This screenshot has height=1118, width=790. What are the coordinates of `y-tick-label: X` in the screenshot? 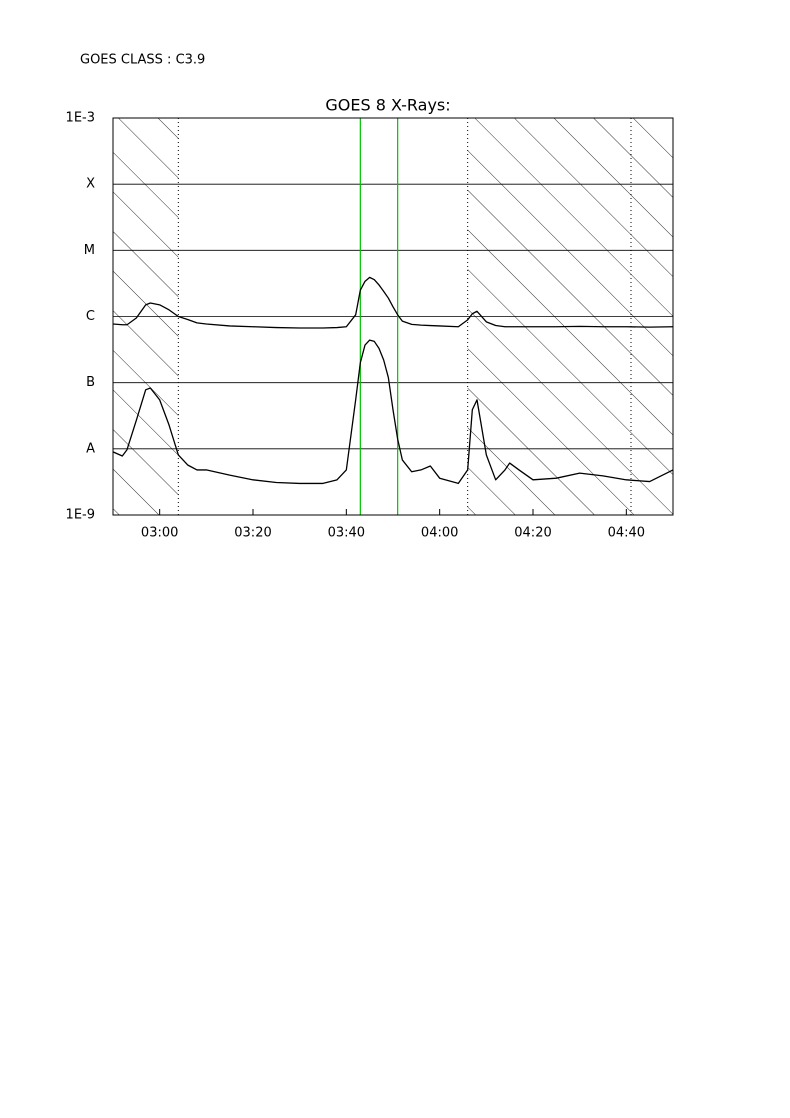 It's located at (90, 184).